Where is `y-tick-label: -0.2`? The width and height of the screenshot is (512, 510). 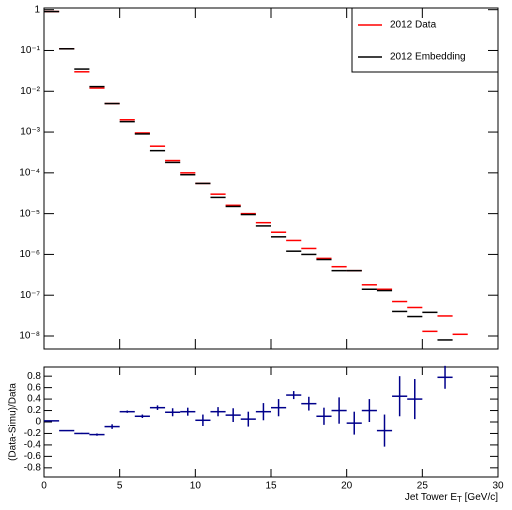
y-tick-label: -0.2 is located at coordinates (33, 433).